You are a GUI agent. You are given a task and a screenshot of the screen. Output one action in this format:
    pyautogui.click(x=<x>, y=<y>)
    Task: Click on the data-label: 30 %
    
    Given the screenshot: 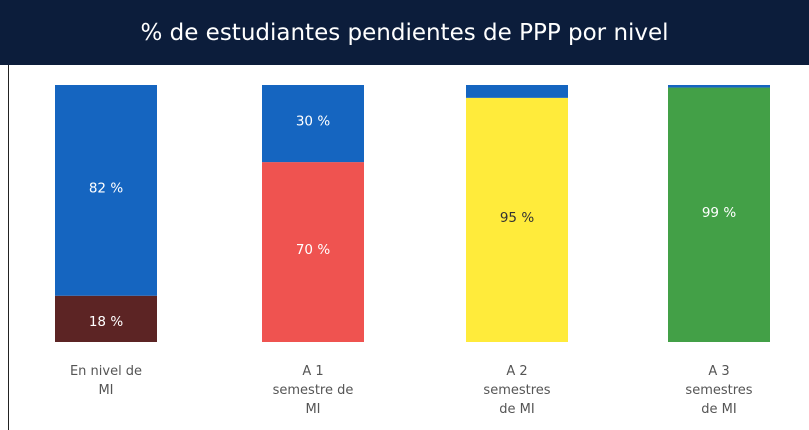 What is the action you would take?
    pyautogui.click(x=313, y=122)
    